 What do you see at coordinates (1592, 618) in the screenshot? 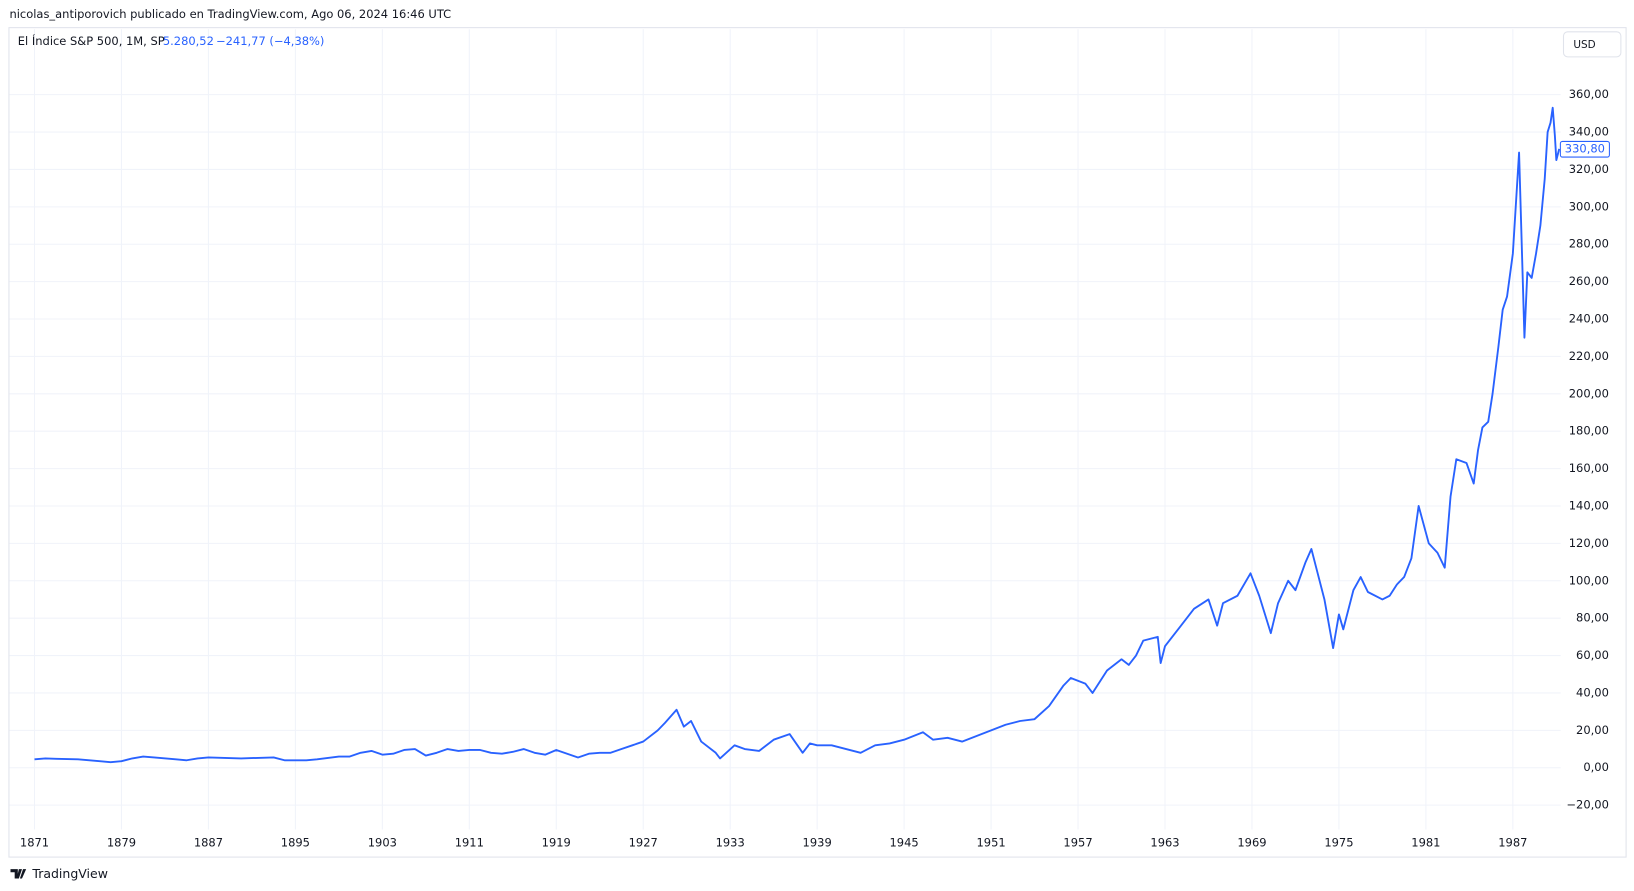
I see `y-tick-label: 80,00` at bounding box center [1592, 618].